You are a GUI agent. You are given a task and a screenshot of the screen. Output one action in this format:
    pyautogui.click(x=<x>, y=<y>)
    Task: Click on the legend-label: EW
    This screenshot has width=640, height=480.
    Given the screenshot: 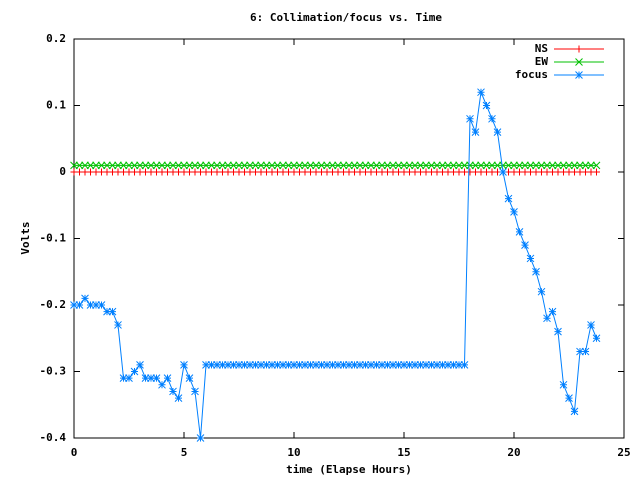 What is the action you would take?
    pyautogui.click(x=542, y=61)
    